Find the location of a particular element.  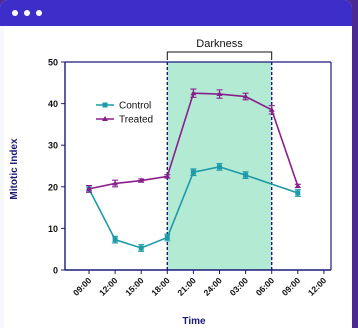

darkness-bracket is located at coordinates (219, 55).